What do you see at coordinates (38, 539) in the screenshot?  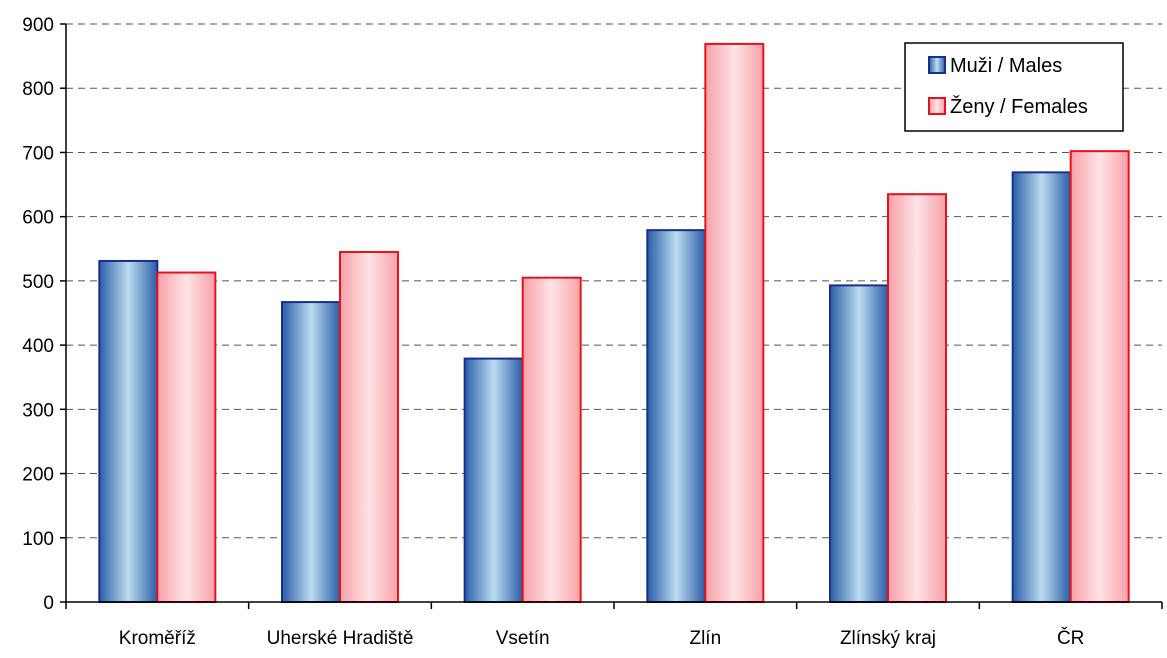 I see `y-tick-label: 100` at bounding box center [38, 539].